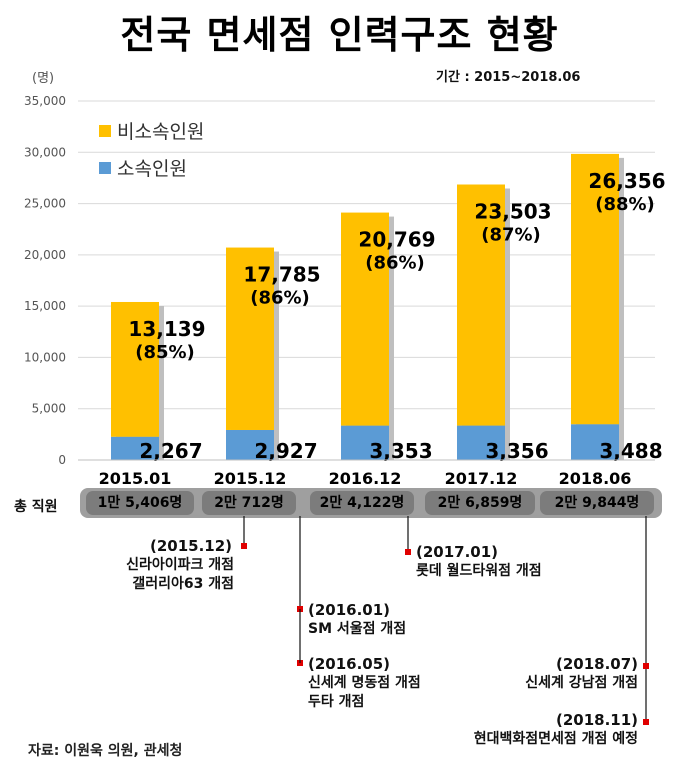 This screenshot has width=679, height=784. I want to click on event-line: 현대백화점면세점 개점 예정, so click(555, 739).